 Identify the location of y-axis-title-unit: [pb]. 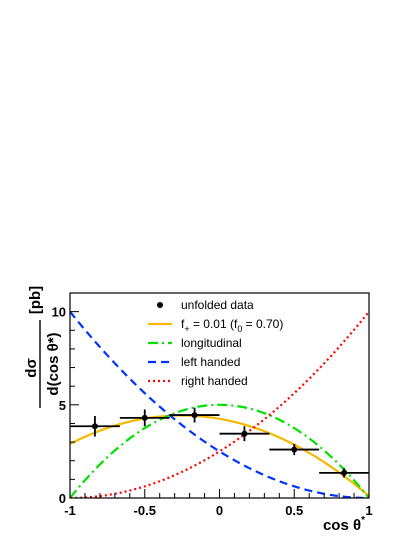
(35, 300).